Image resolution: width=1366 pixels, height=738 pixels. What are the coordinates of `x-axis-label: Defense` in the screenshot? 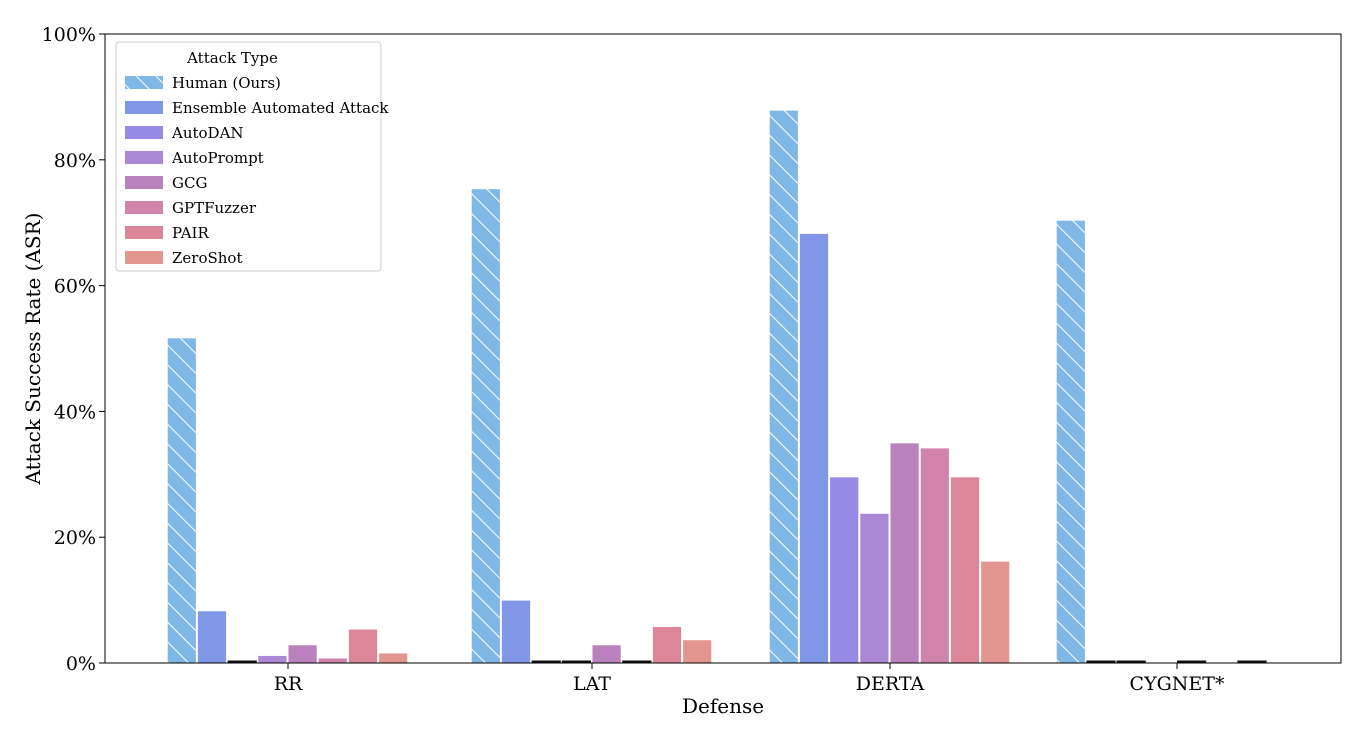 It's located at (723, 706).